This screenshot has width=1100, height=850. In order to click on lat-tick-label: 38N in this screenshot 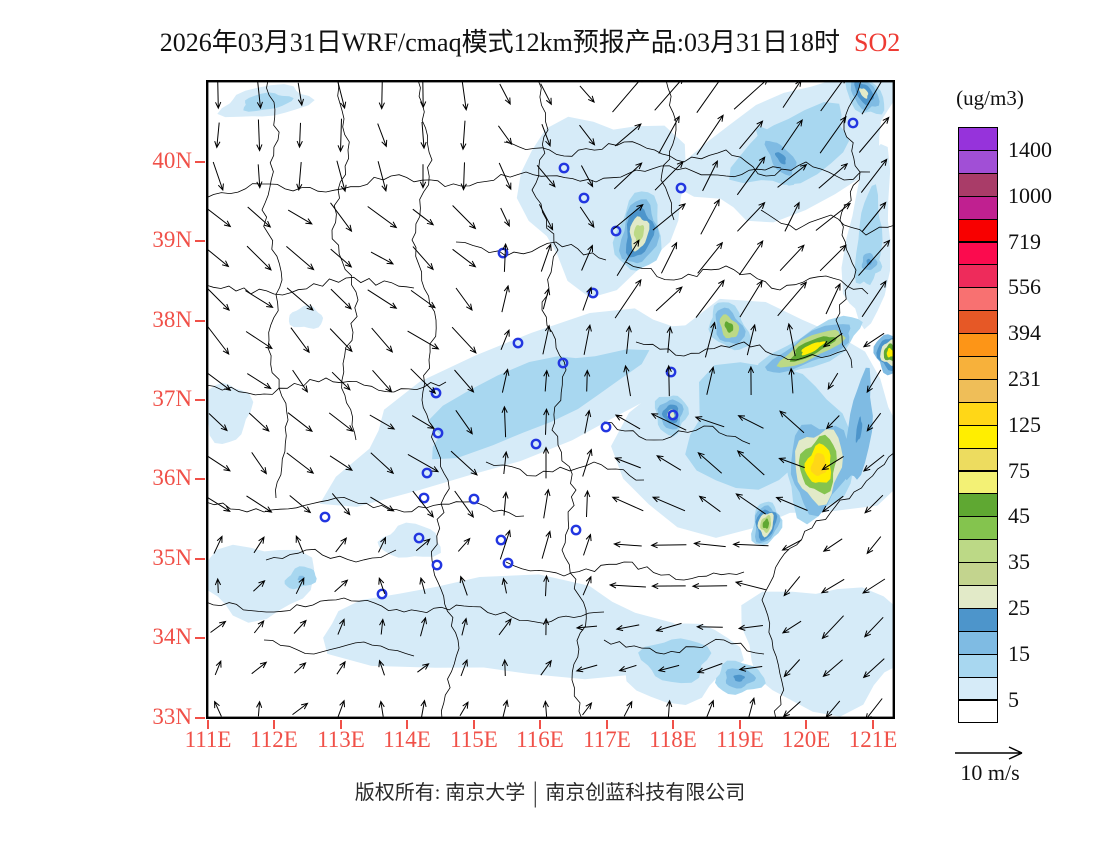, I will do `click(172, 319)`.